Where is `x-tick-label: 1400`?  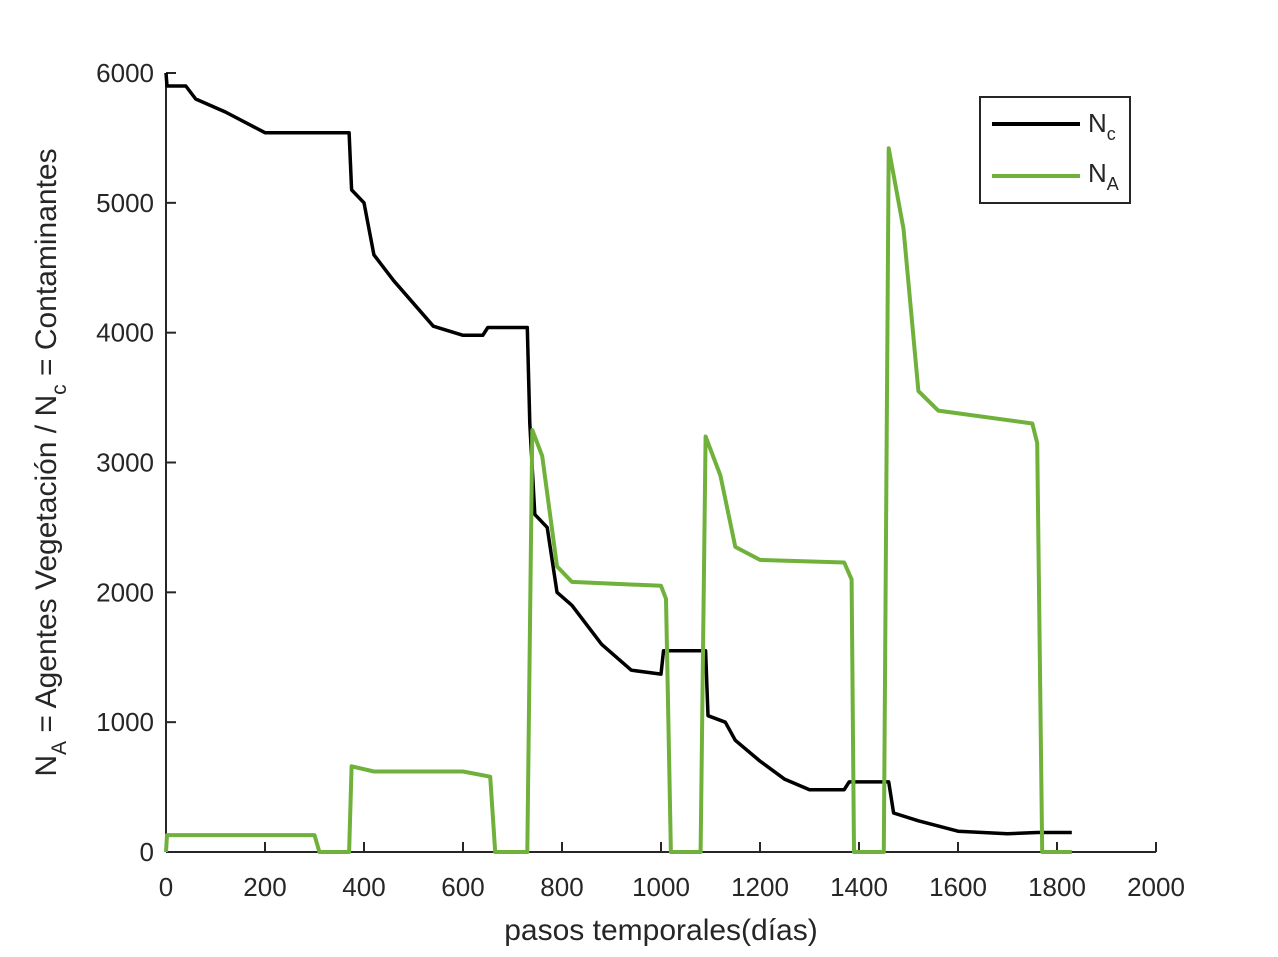
x-tick-label: 1400 is located at coordinates (859, 887).